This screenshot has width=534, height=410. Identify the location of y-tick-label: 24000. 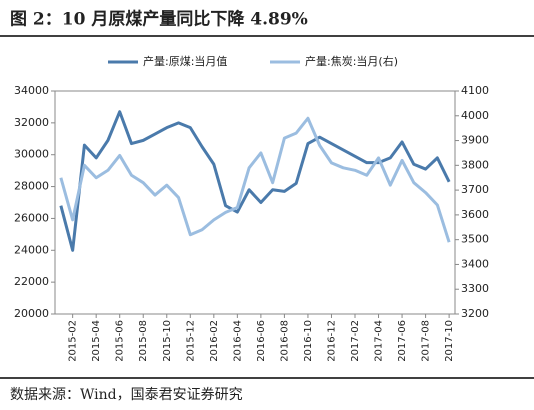
(31, 249).